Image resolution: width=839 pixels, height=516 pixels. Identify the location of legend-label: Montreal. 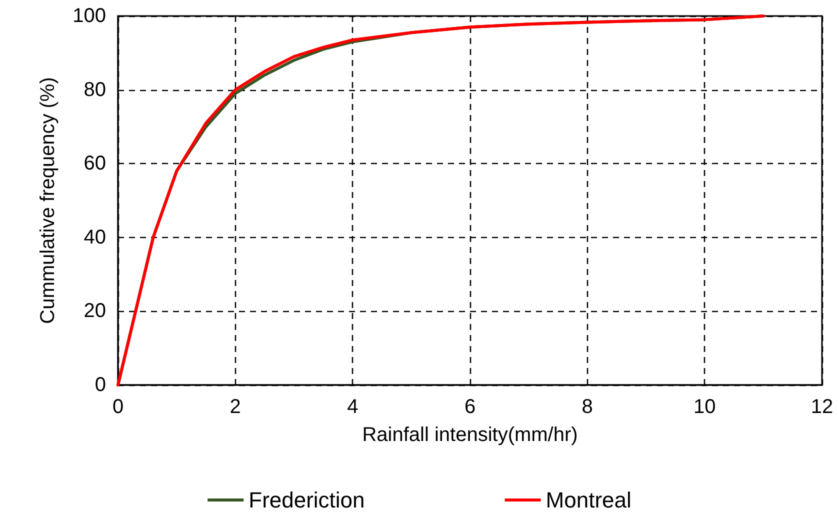
(589, 500).